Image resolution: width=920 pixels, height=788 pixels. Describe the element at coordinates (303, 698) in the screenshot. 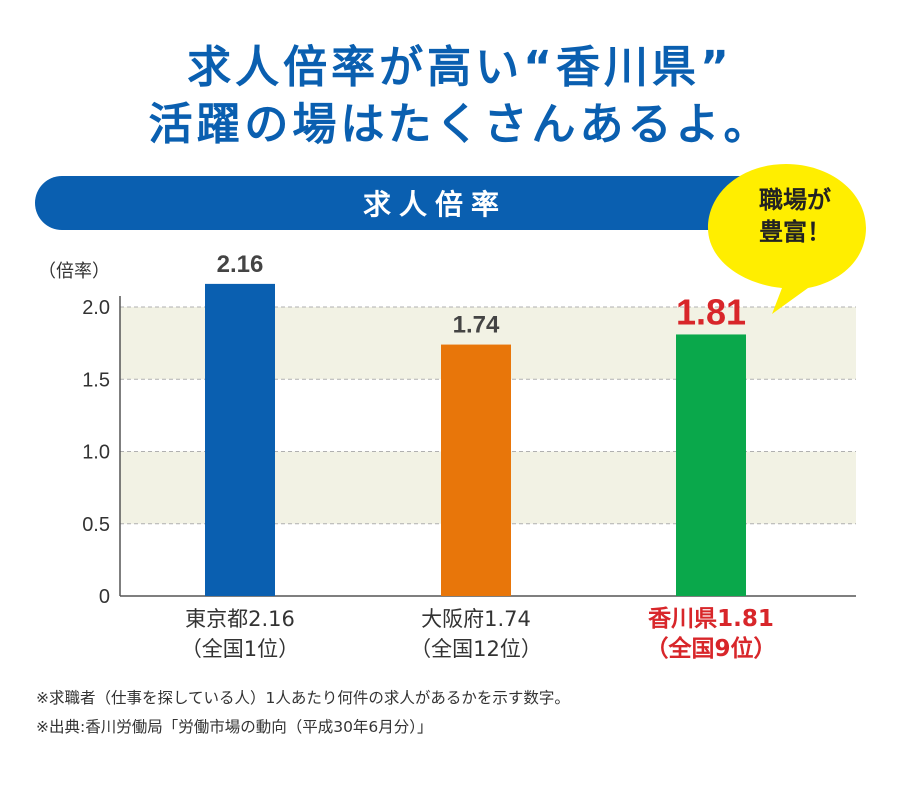

I see `footnote-definition: ※求職者（仕事を探している人）1人あたり何件の求人があるかを示す数字。` at that location.